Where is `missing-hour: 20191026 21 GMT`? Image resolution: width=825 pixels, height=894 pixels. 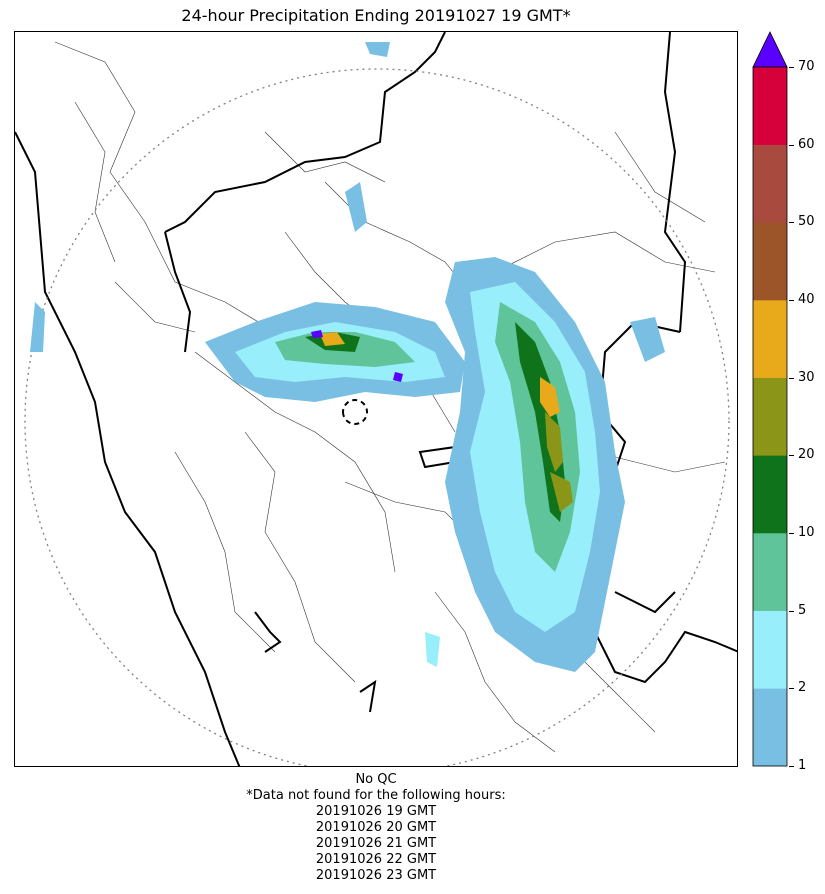
missing-hour: 20191026 21 GMT is located at coordinates (376, 843).